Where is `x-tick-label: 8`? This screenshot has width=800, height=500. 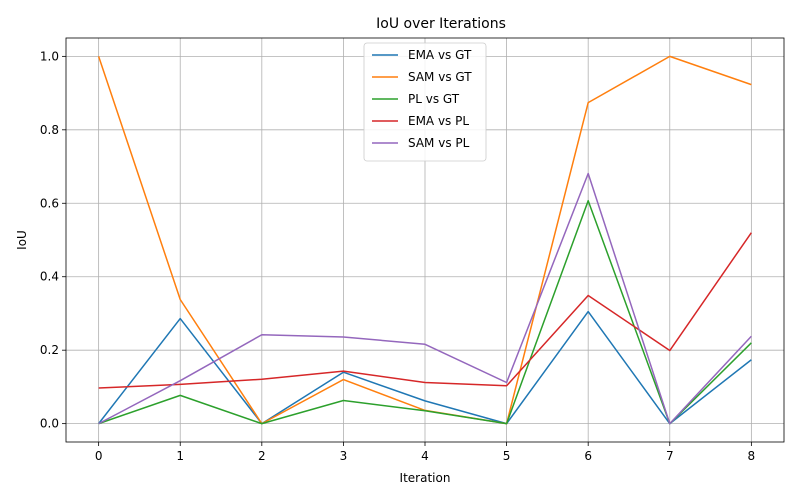 x-tick-label: 8 is located at coordinates (752, 456).